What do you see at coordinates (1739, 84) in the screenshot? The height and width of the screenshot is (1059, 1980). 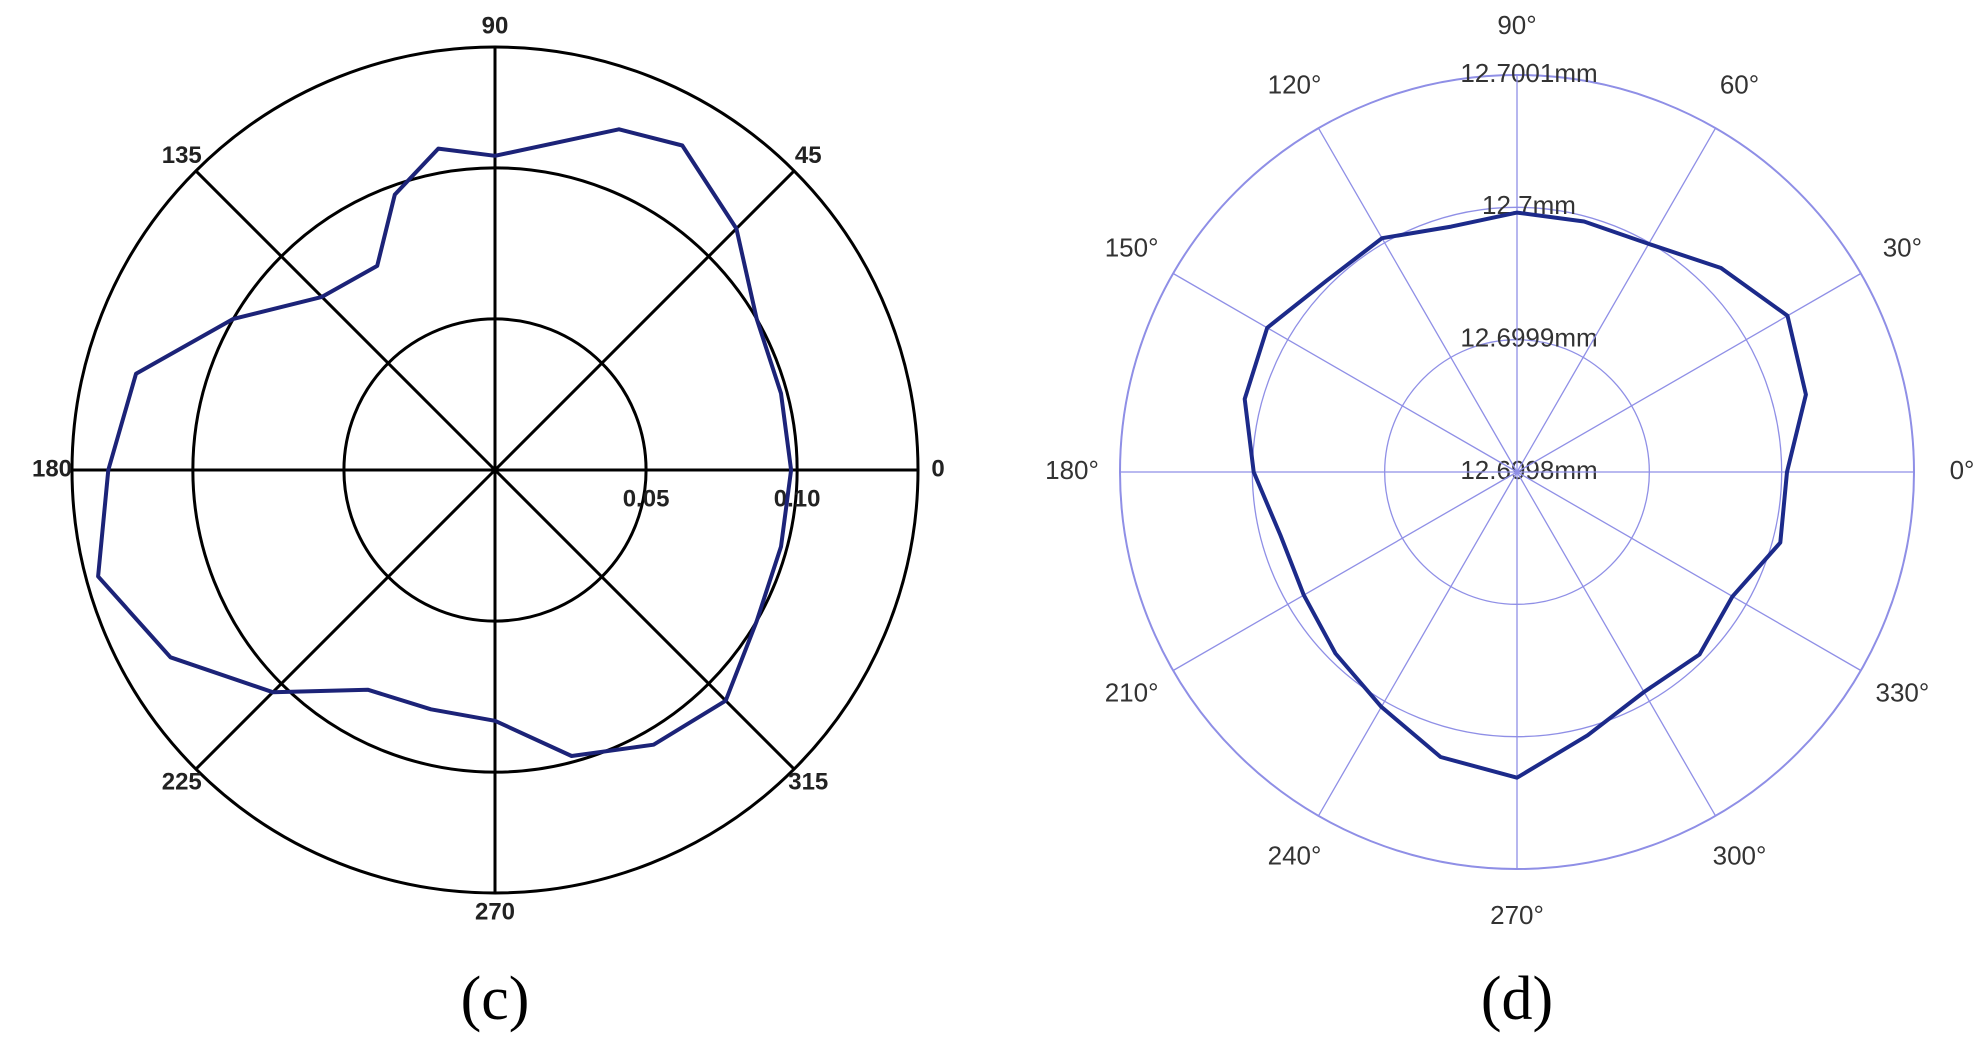 I see `theta-tick-label: 60°` at bounding box center [1739, 84].